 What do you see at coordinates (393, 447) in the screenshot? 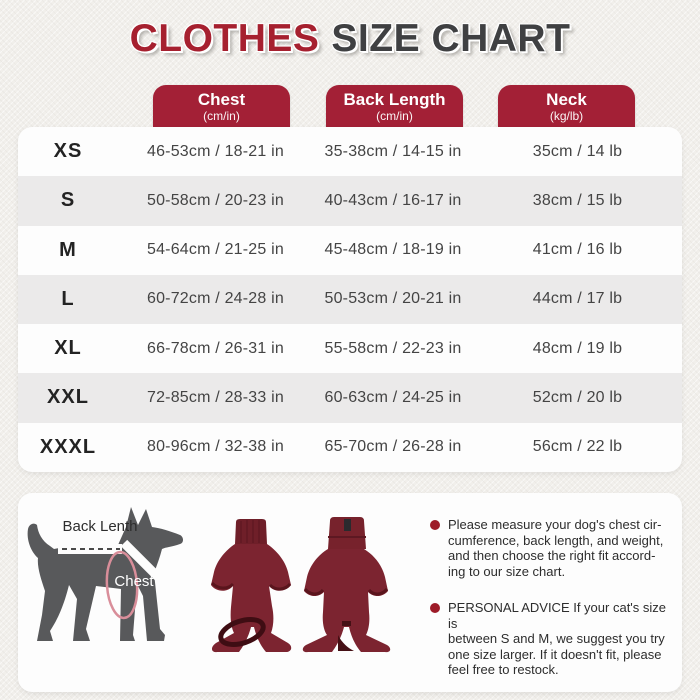
I see `back-length-value: 65-70cm / 26-28 in` at bounding box center [393, 447].